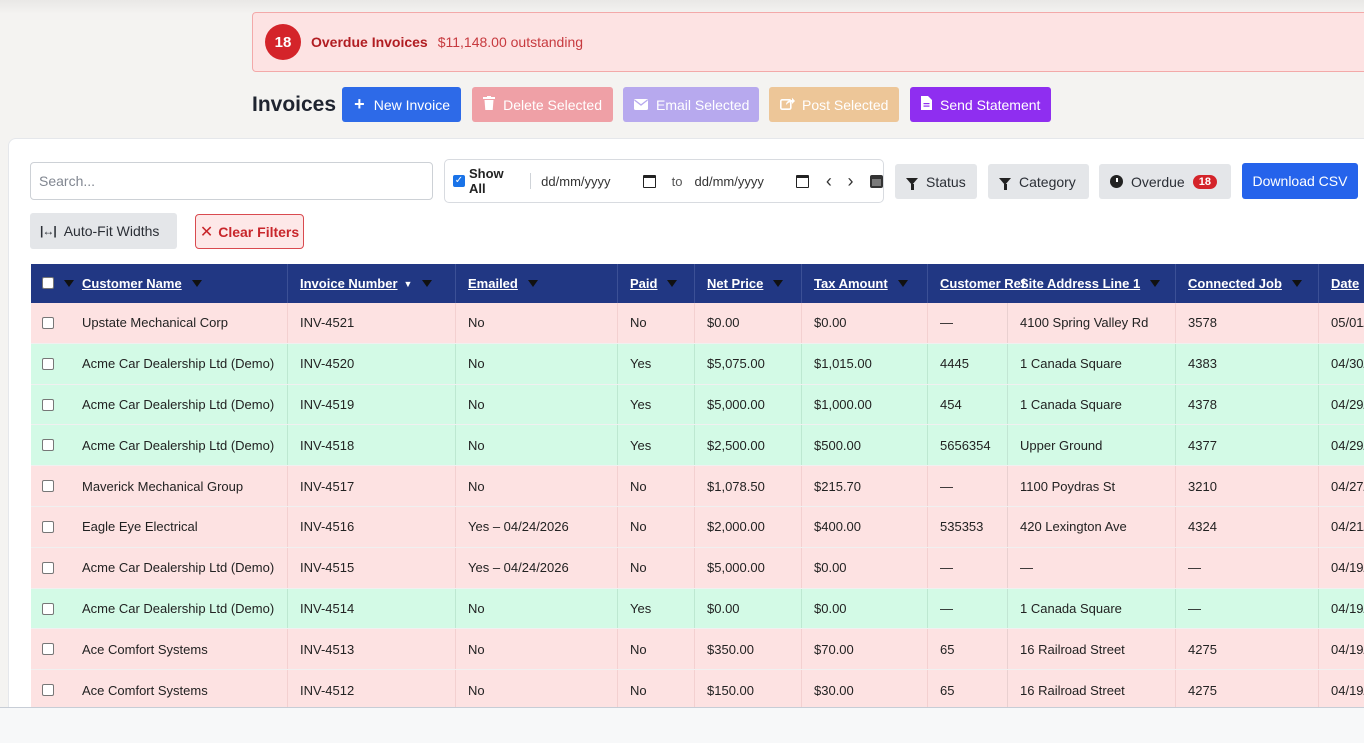 This screenshot has width=1364, height=743. Describe the element at coordinates (865, 608) in the screenshot. I see `cell-tax-amount: $0.00` at that location.